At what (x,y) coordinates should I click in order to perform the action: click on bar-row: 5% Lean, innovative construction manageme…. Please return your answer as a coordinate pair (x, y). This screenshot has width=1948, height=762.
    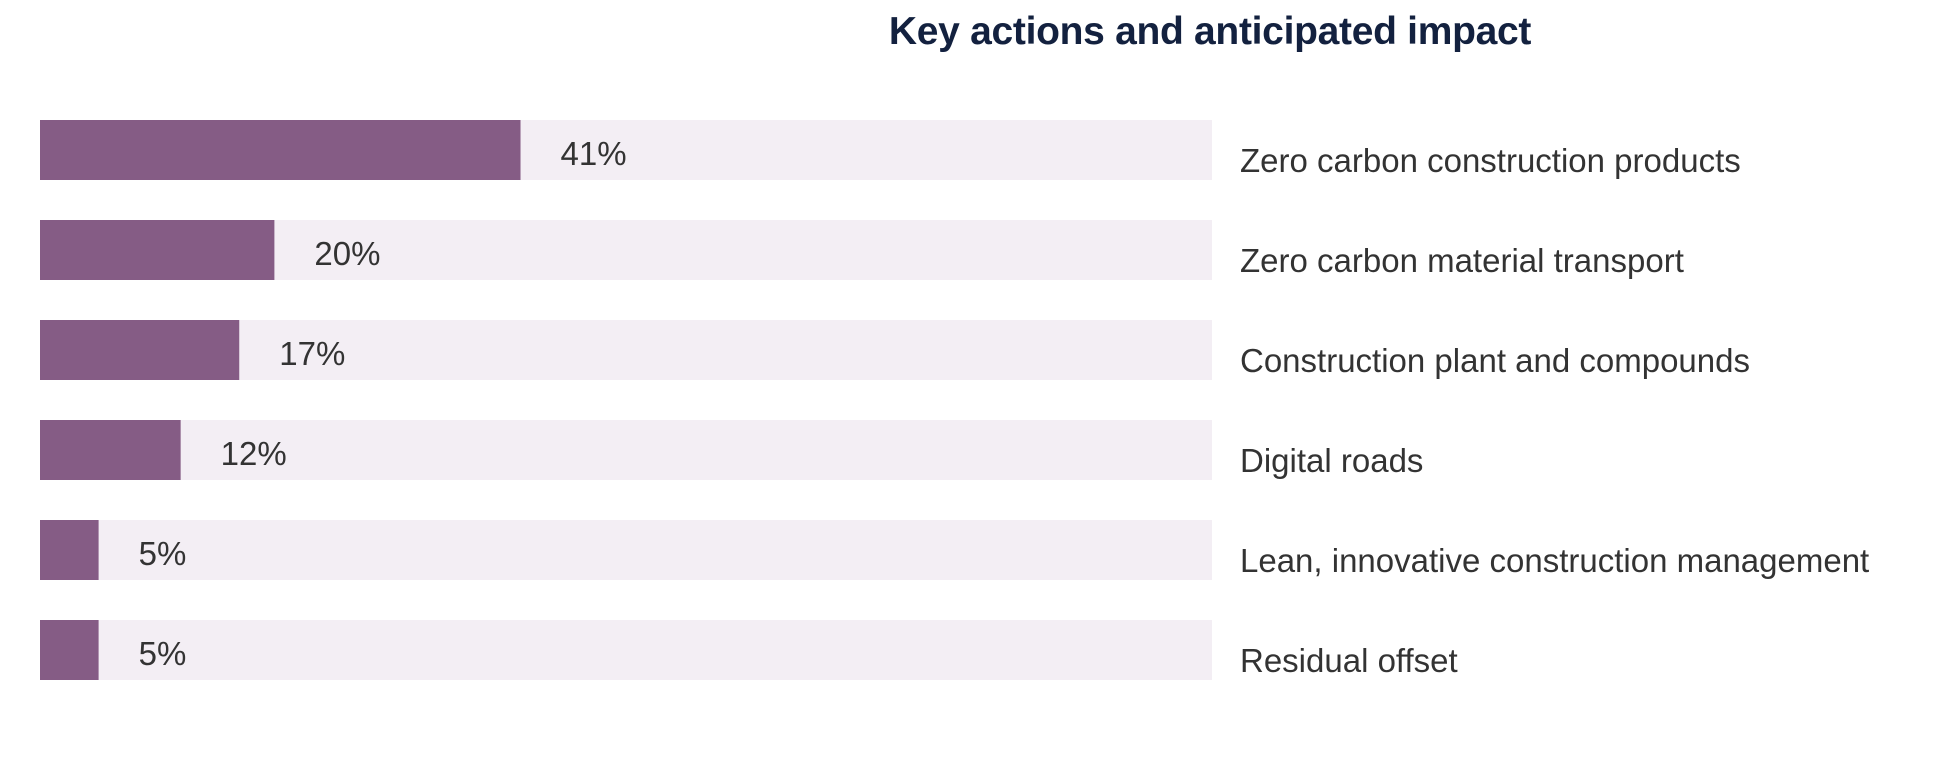
    Looking at the image, I should click on (954, 550).